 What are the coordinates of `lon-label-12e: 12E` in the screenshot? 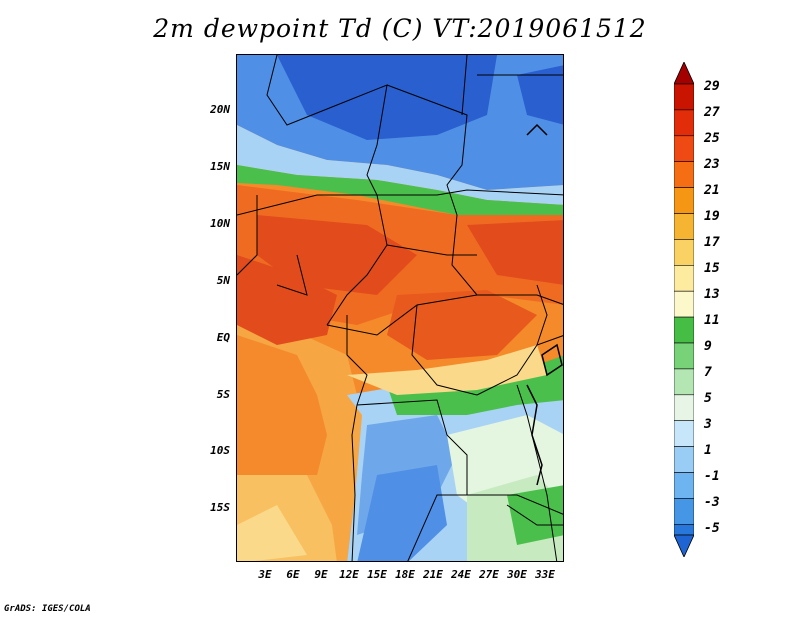 It's located at (349, 574).